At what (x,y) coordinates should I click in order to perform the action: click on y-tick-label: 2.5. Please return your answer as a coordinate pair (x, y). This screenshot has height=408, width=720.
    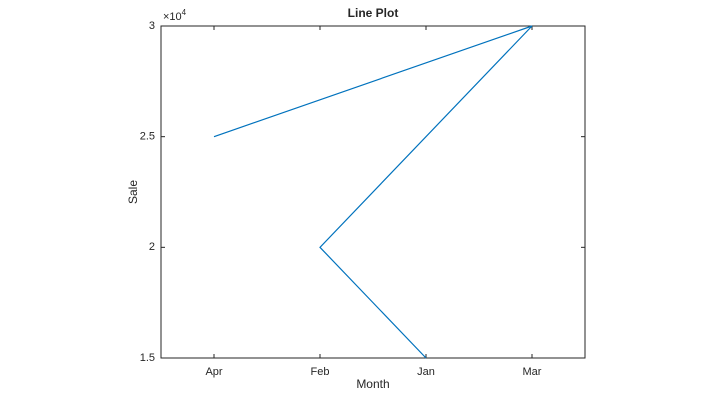
    Looking at the image, I should click on (147, 137).